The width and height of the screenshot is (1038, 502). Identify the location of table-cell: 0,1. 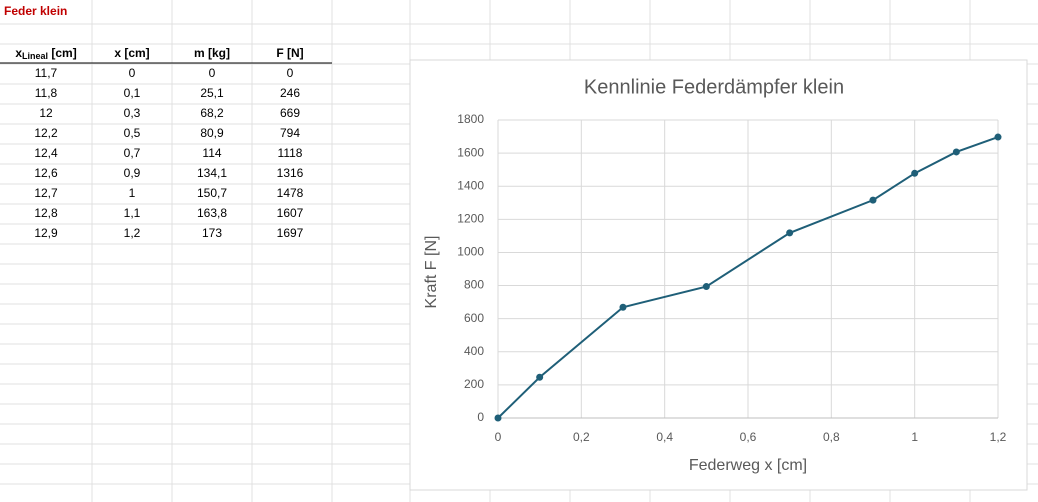
(132, 93).